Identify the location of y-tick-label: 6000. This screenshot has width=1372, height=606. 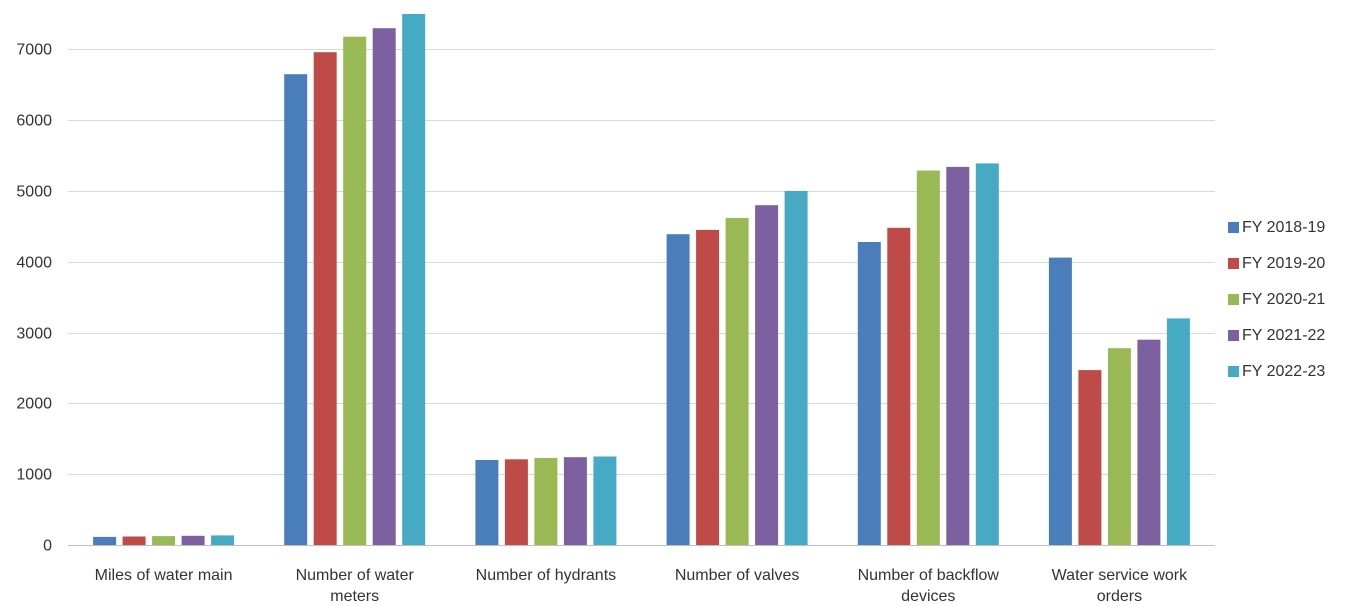
(34, 121).